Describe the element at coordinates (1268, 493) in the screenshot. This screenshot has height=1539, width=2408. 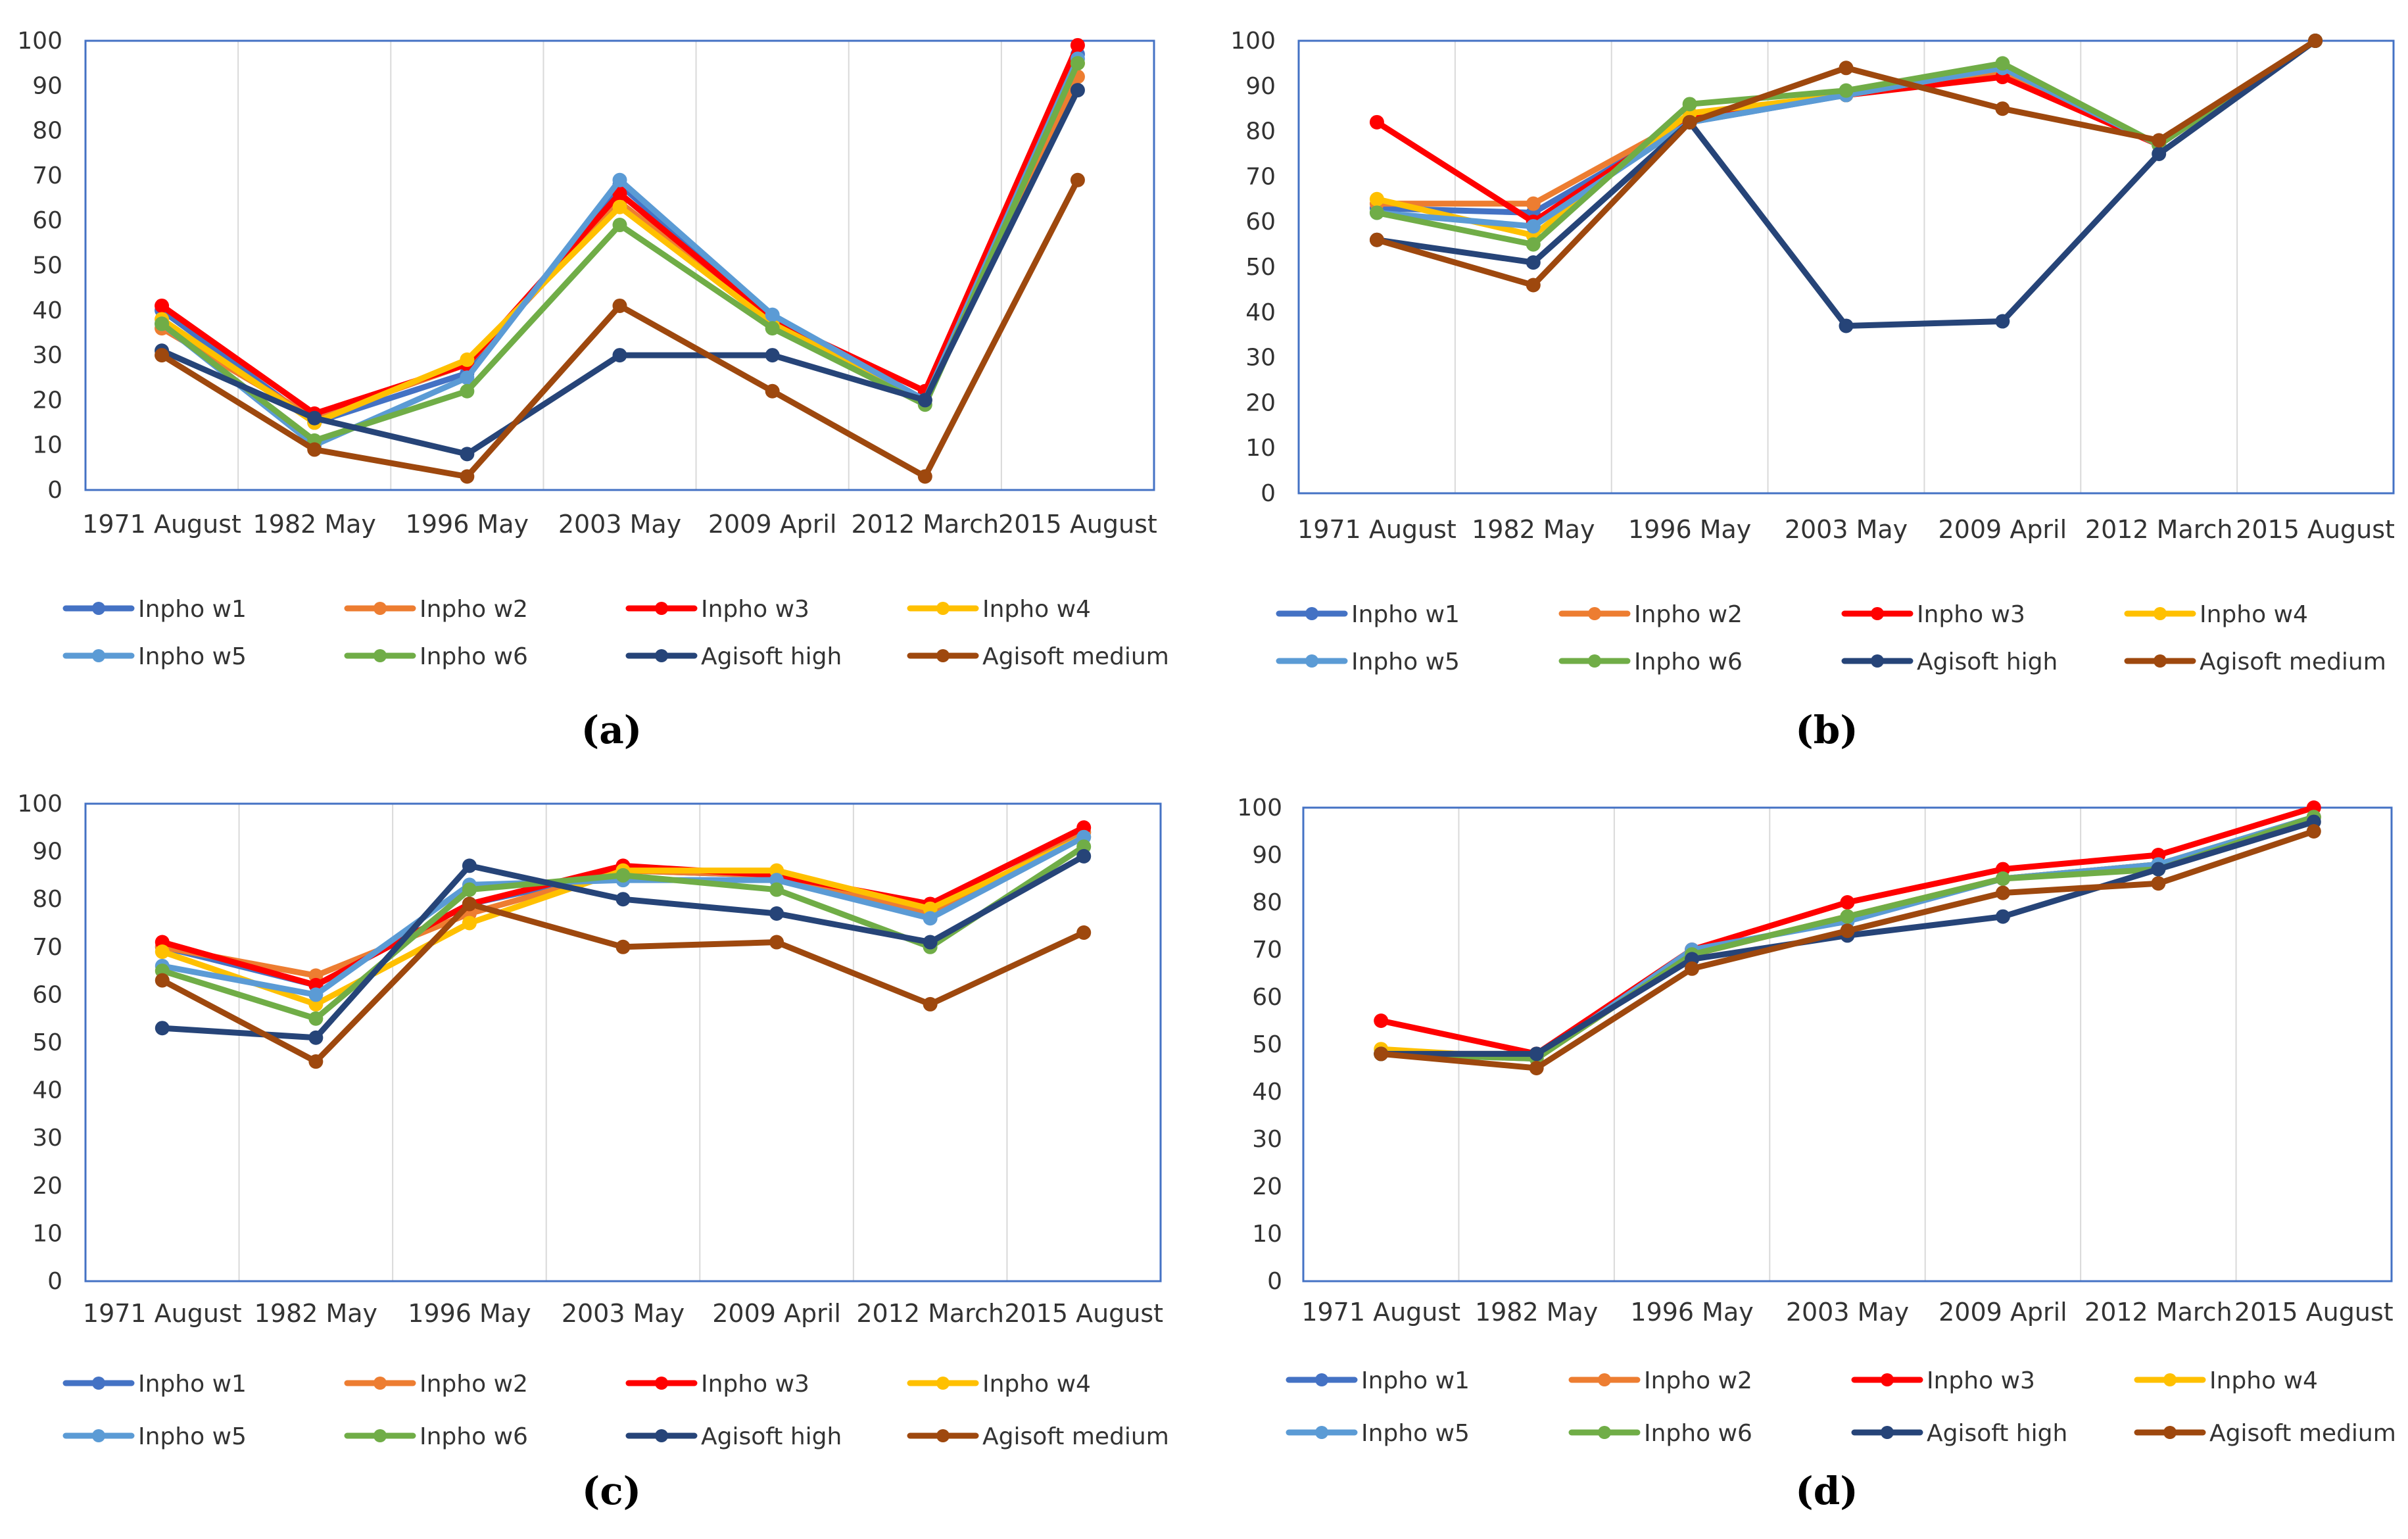
I see `y-tick-label: 0` at that location.